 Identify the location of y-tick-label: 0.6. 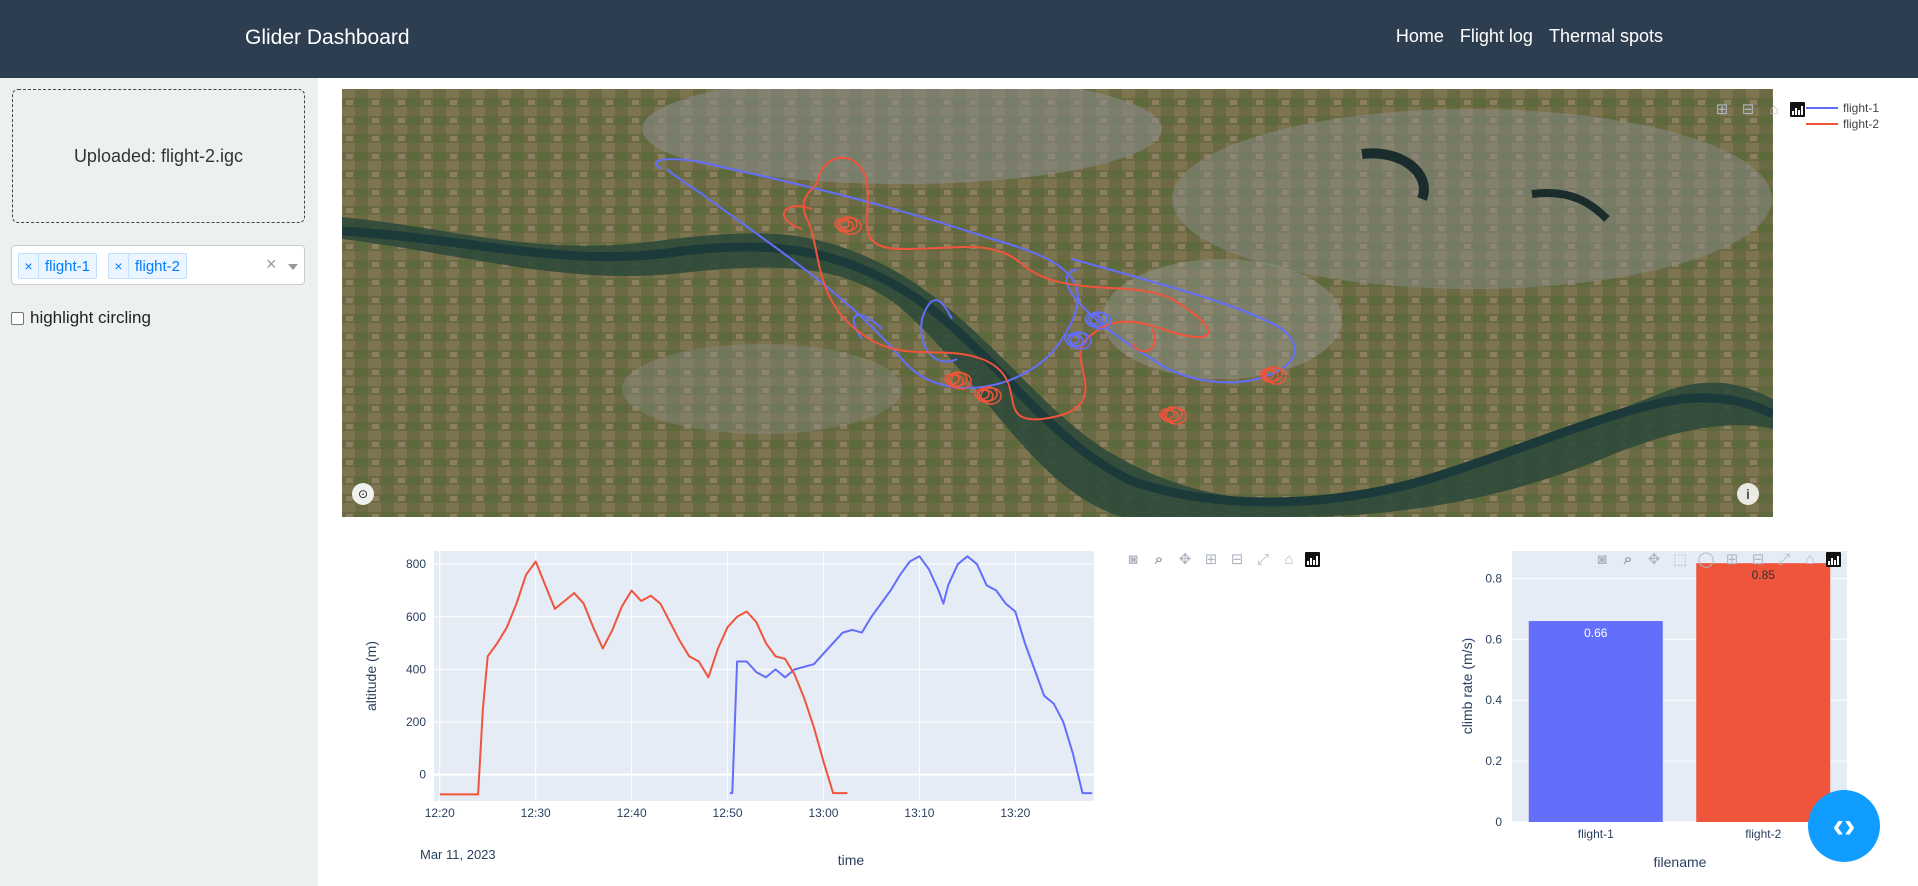
(1493, 639).